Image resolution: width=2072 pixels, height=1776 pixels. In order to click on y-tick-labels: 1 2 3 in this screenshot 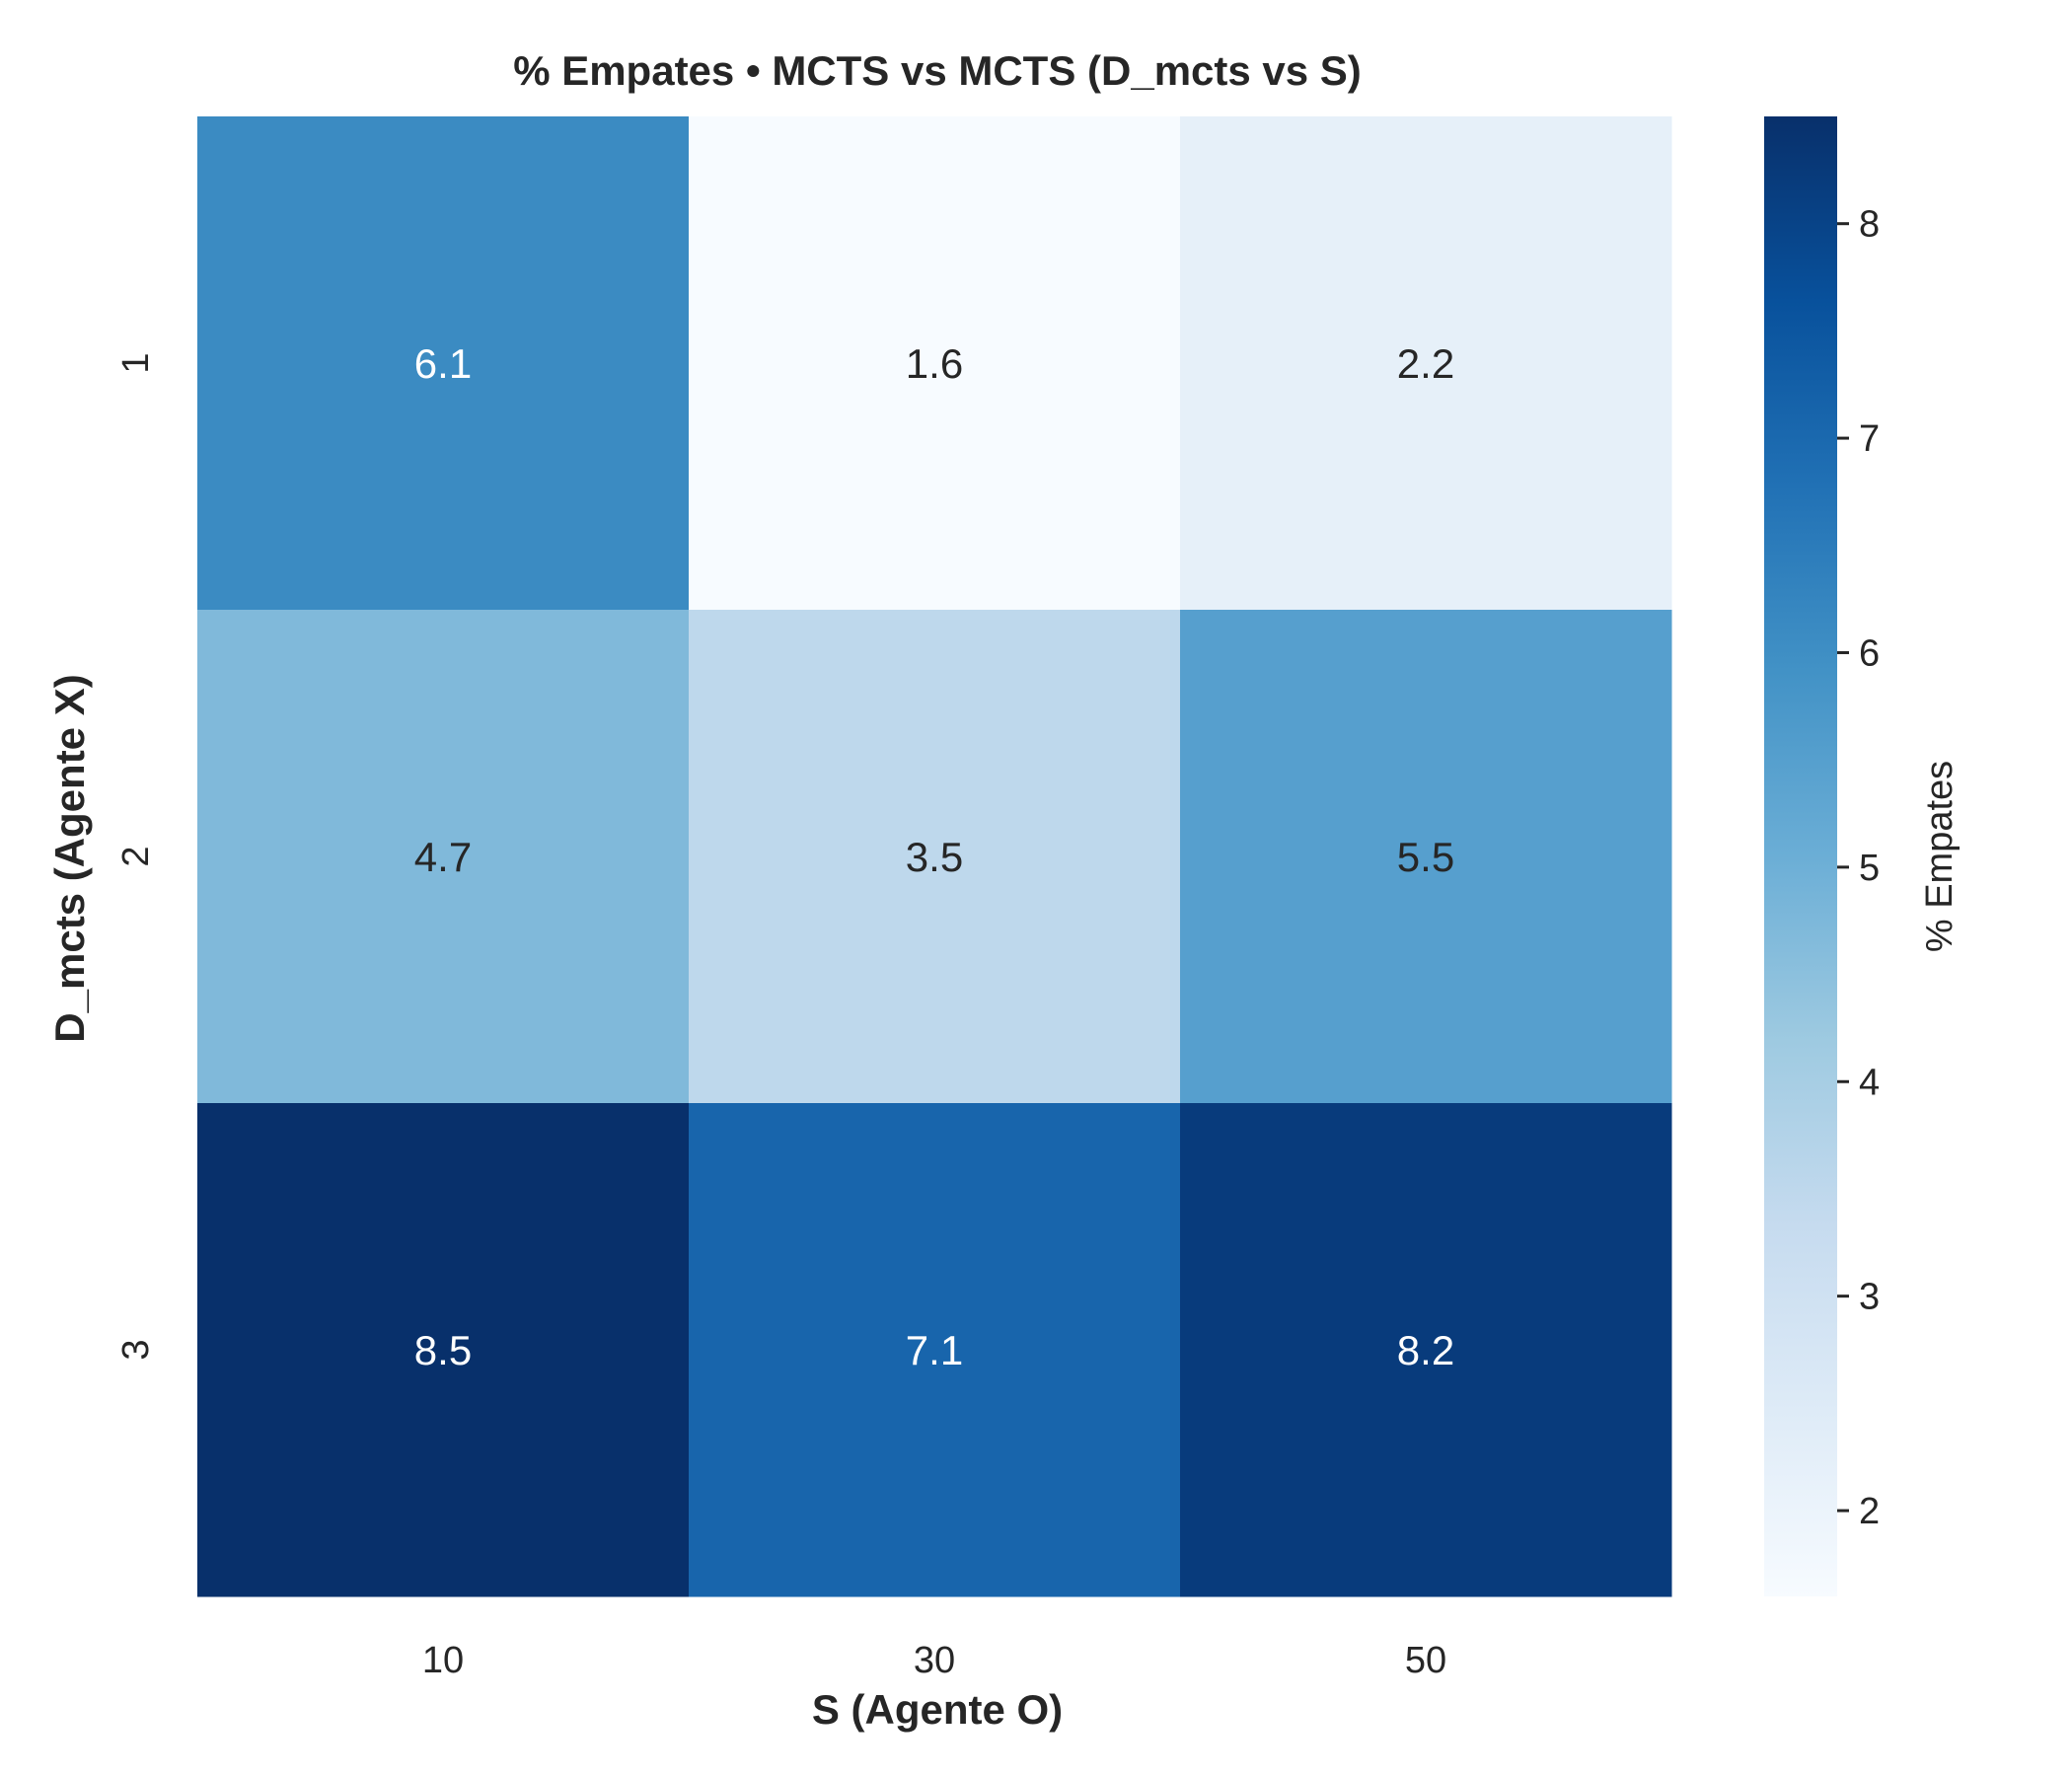, I will do `click(136, 856)`.